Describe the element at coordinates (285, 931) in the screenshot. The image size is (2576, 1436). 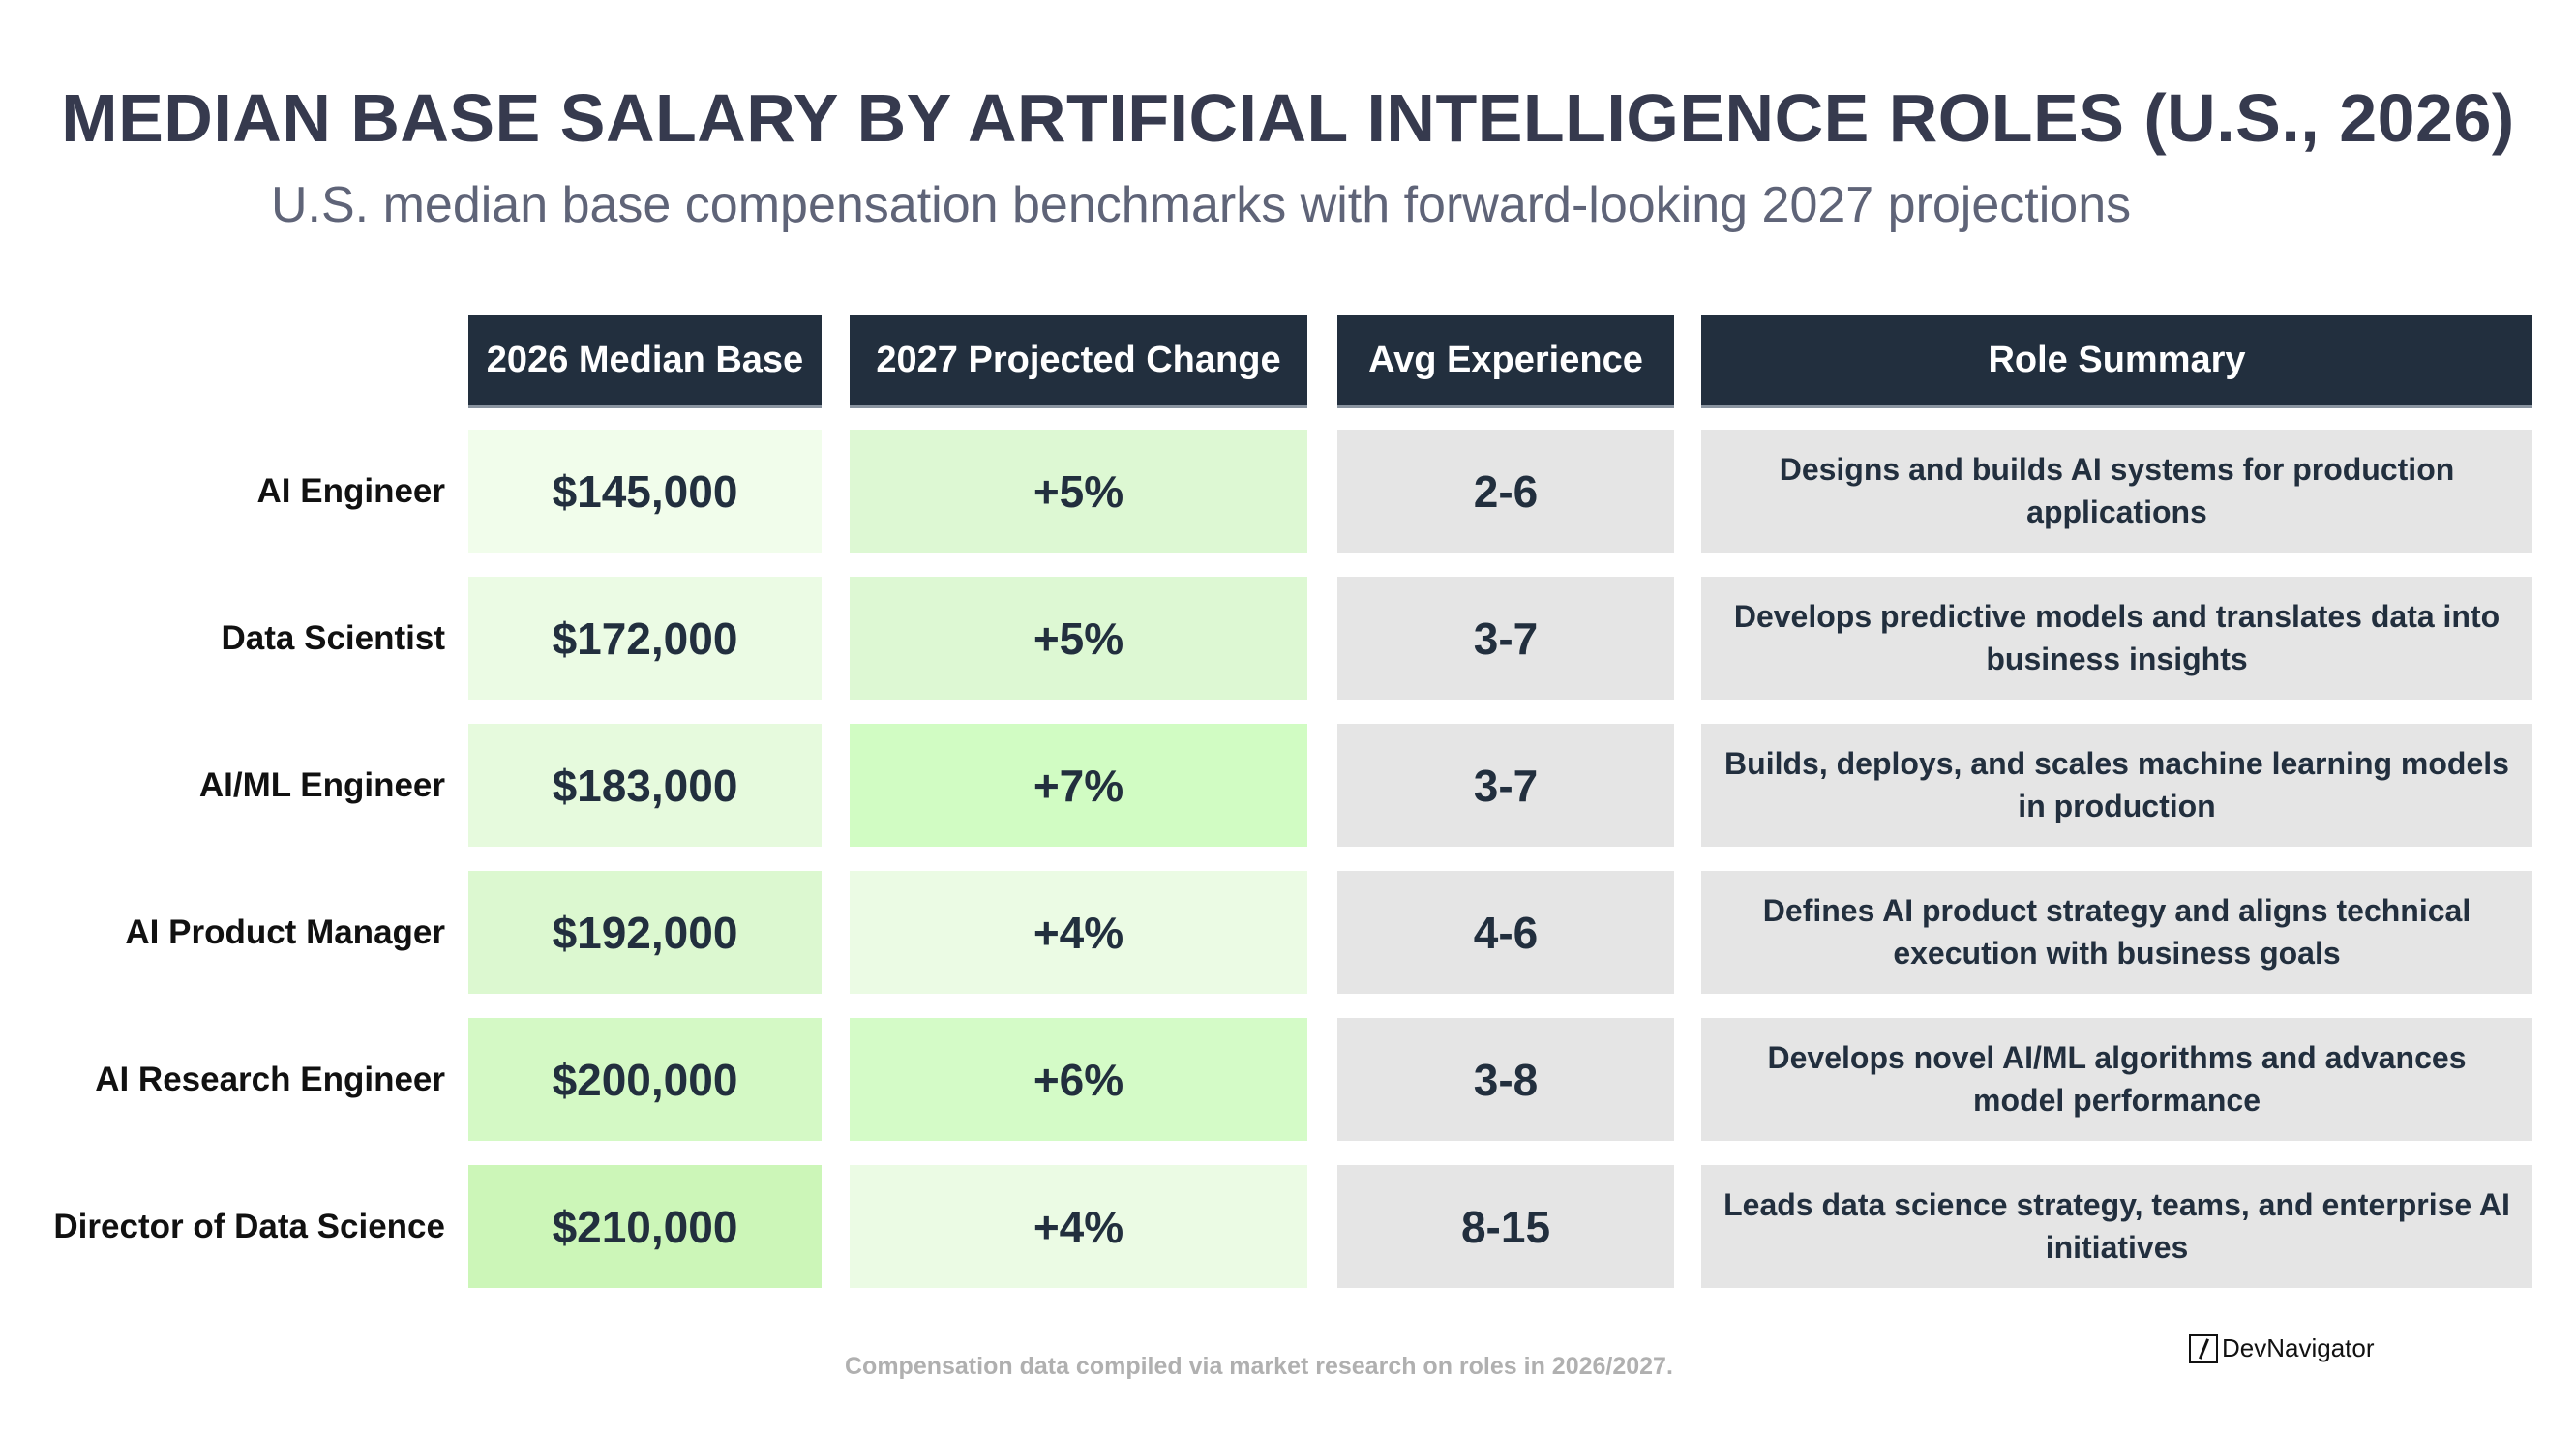
I see `row-role-label: AI Product Manager` at that location.